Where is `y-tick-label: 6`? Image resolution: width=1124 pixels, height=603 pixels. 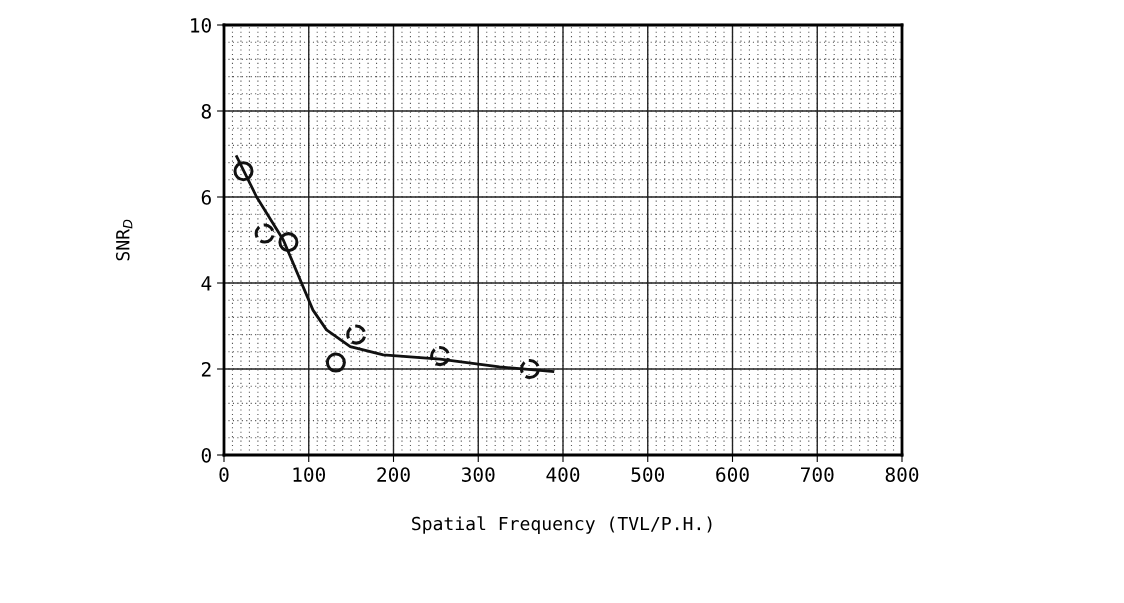
y-tick-label: 6 is located at coordinates (206, 197).